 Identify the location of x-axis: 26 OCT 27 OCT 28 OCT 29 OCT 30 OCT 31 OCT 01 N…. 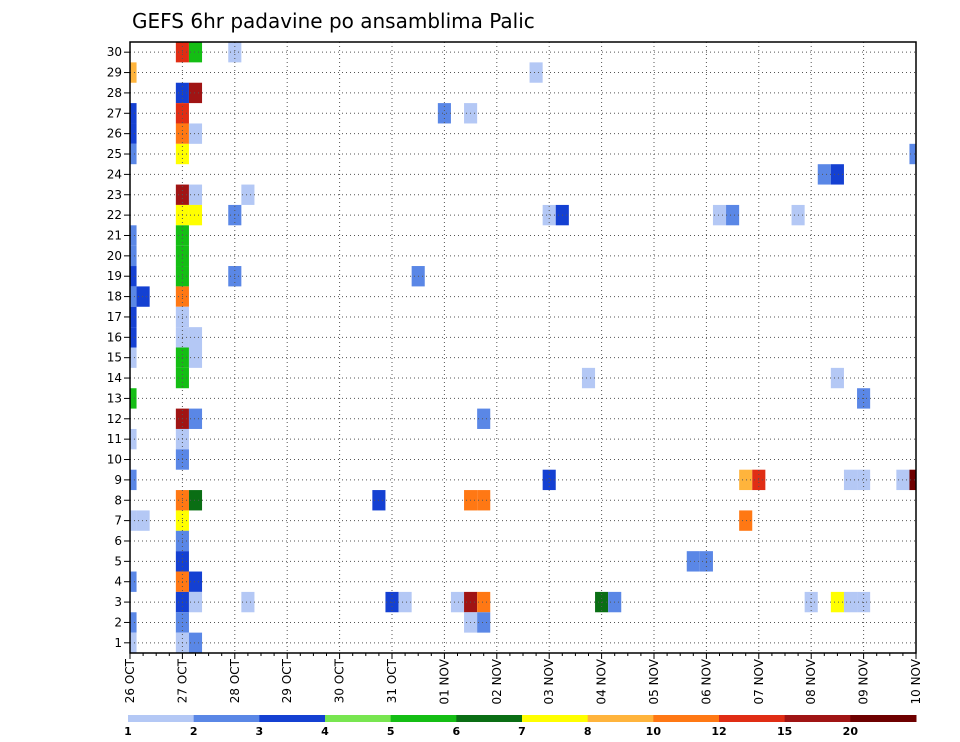
(523, 679).